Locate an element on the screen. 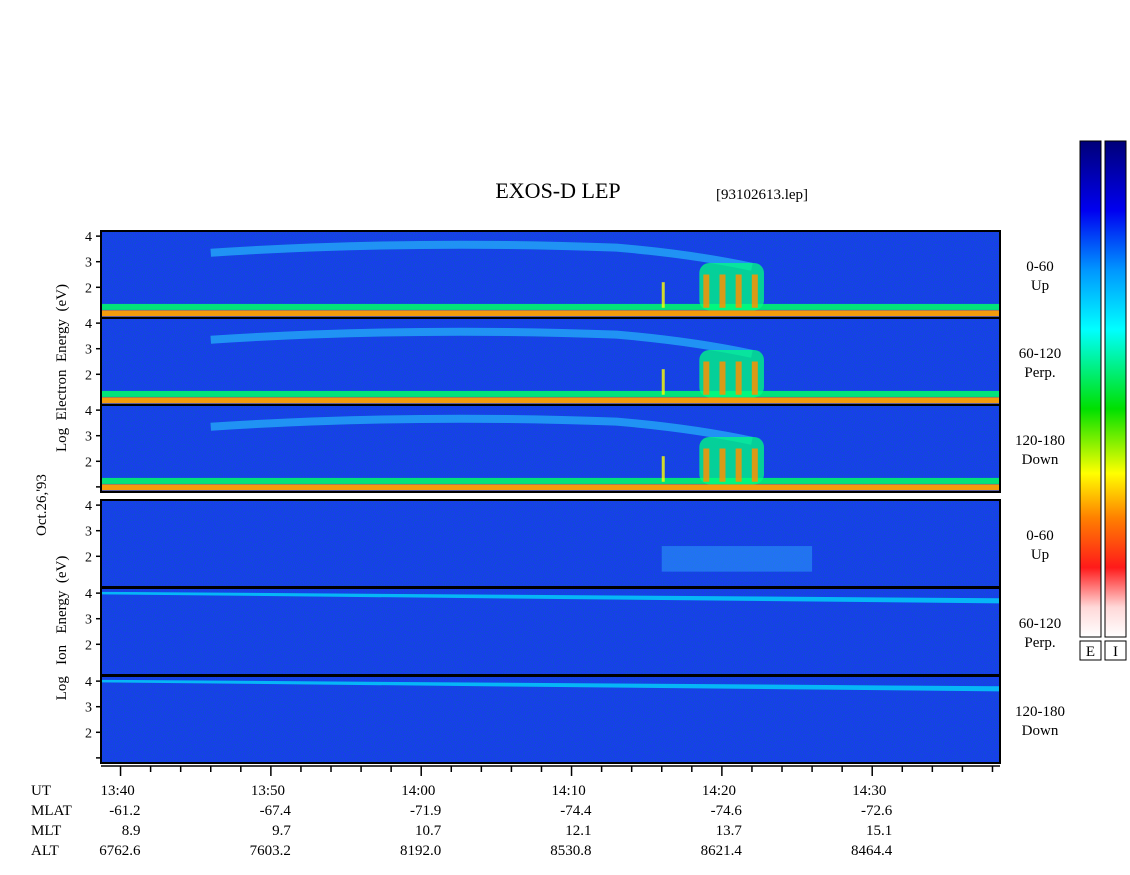 Image resolution: width=1130 pixels, height=875 pixels. ephemeris-value-mlt: 9.7 is located at coordinates (281, 831).